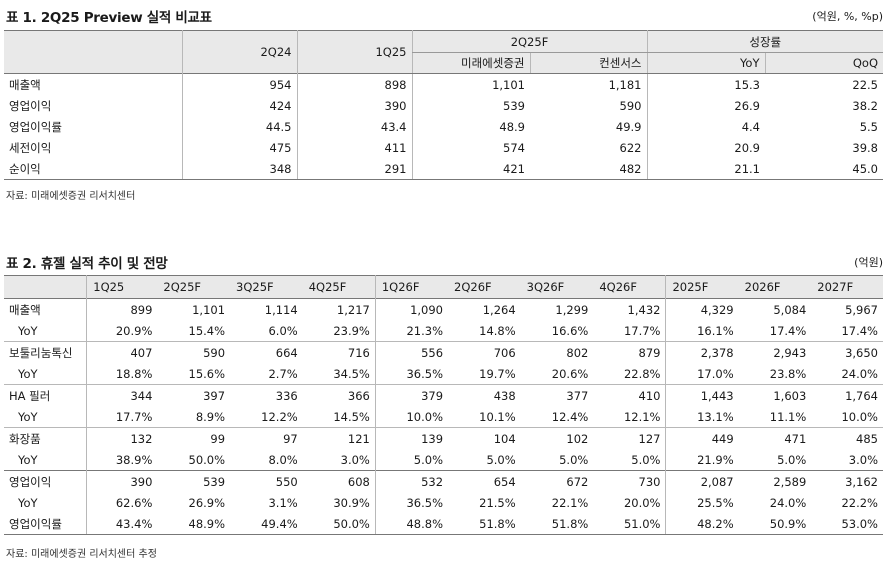 The image size is (891, 561). I want to click on table2-source: 자료: 미래에셋증권 리서치센터 추정, so click(81, 554).